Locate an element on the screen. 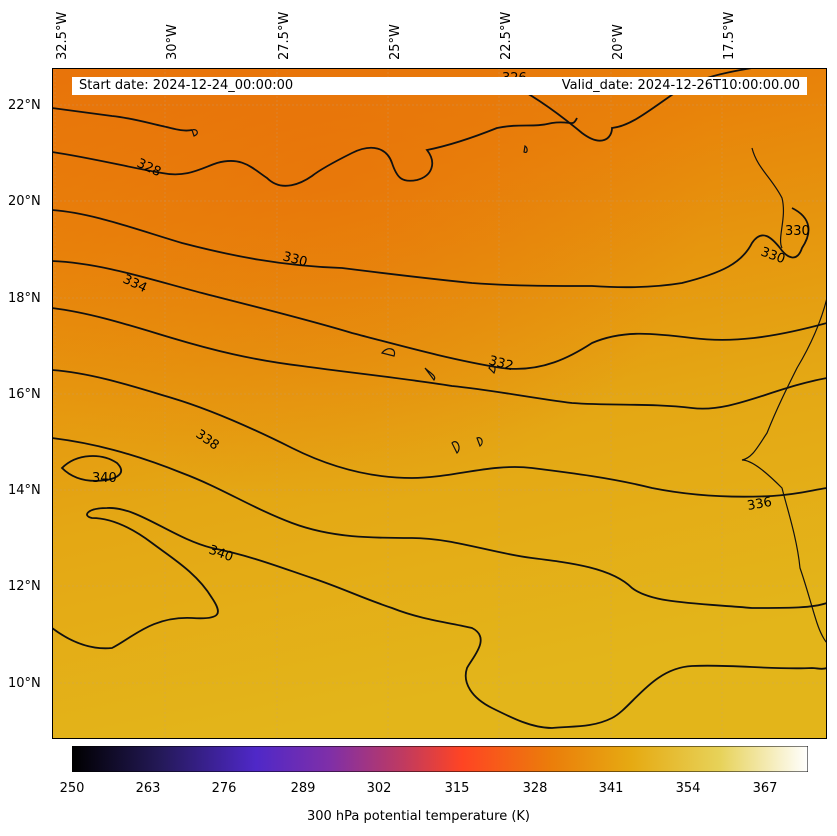 The image size is (837, 836). colorbar-tick-341: 341 is located at coordinates (611, 788).